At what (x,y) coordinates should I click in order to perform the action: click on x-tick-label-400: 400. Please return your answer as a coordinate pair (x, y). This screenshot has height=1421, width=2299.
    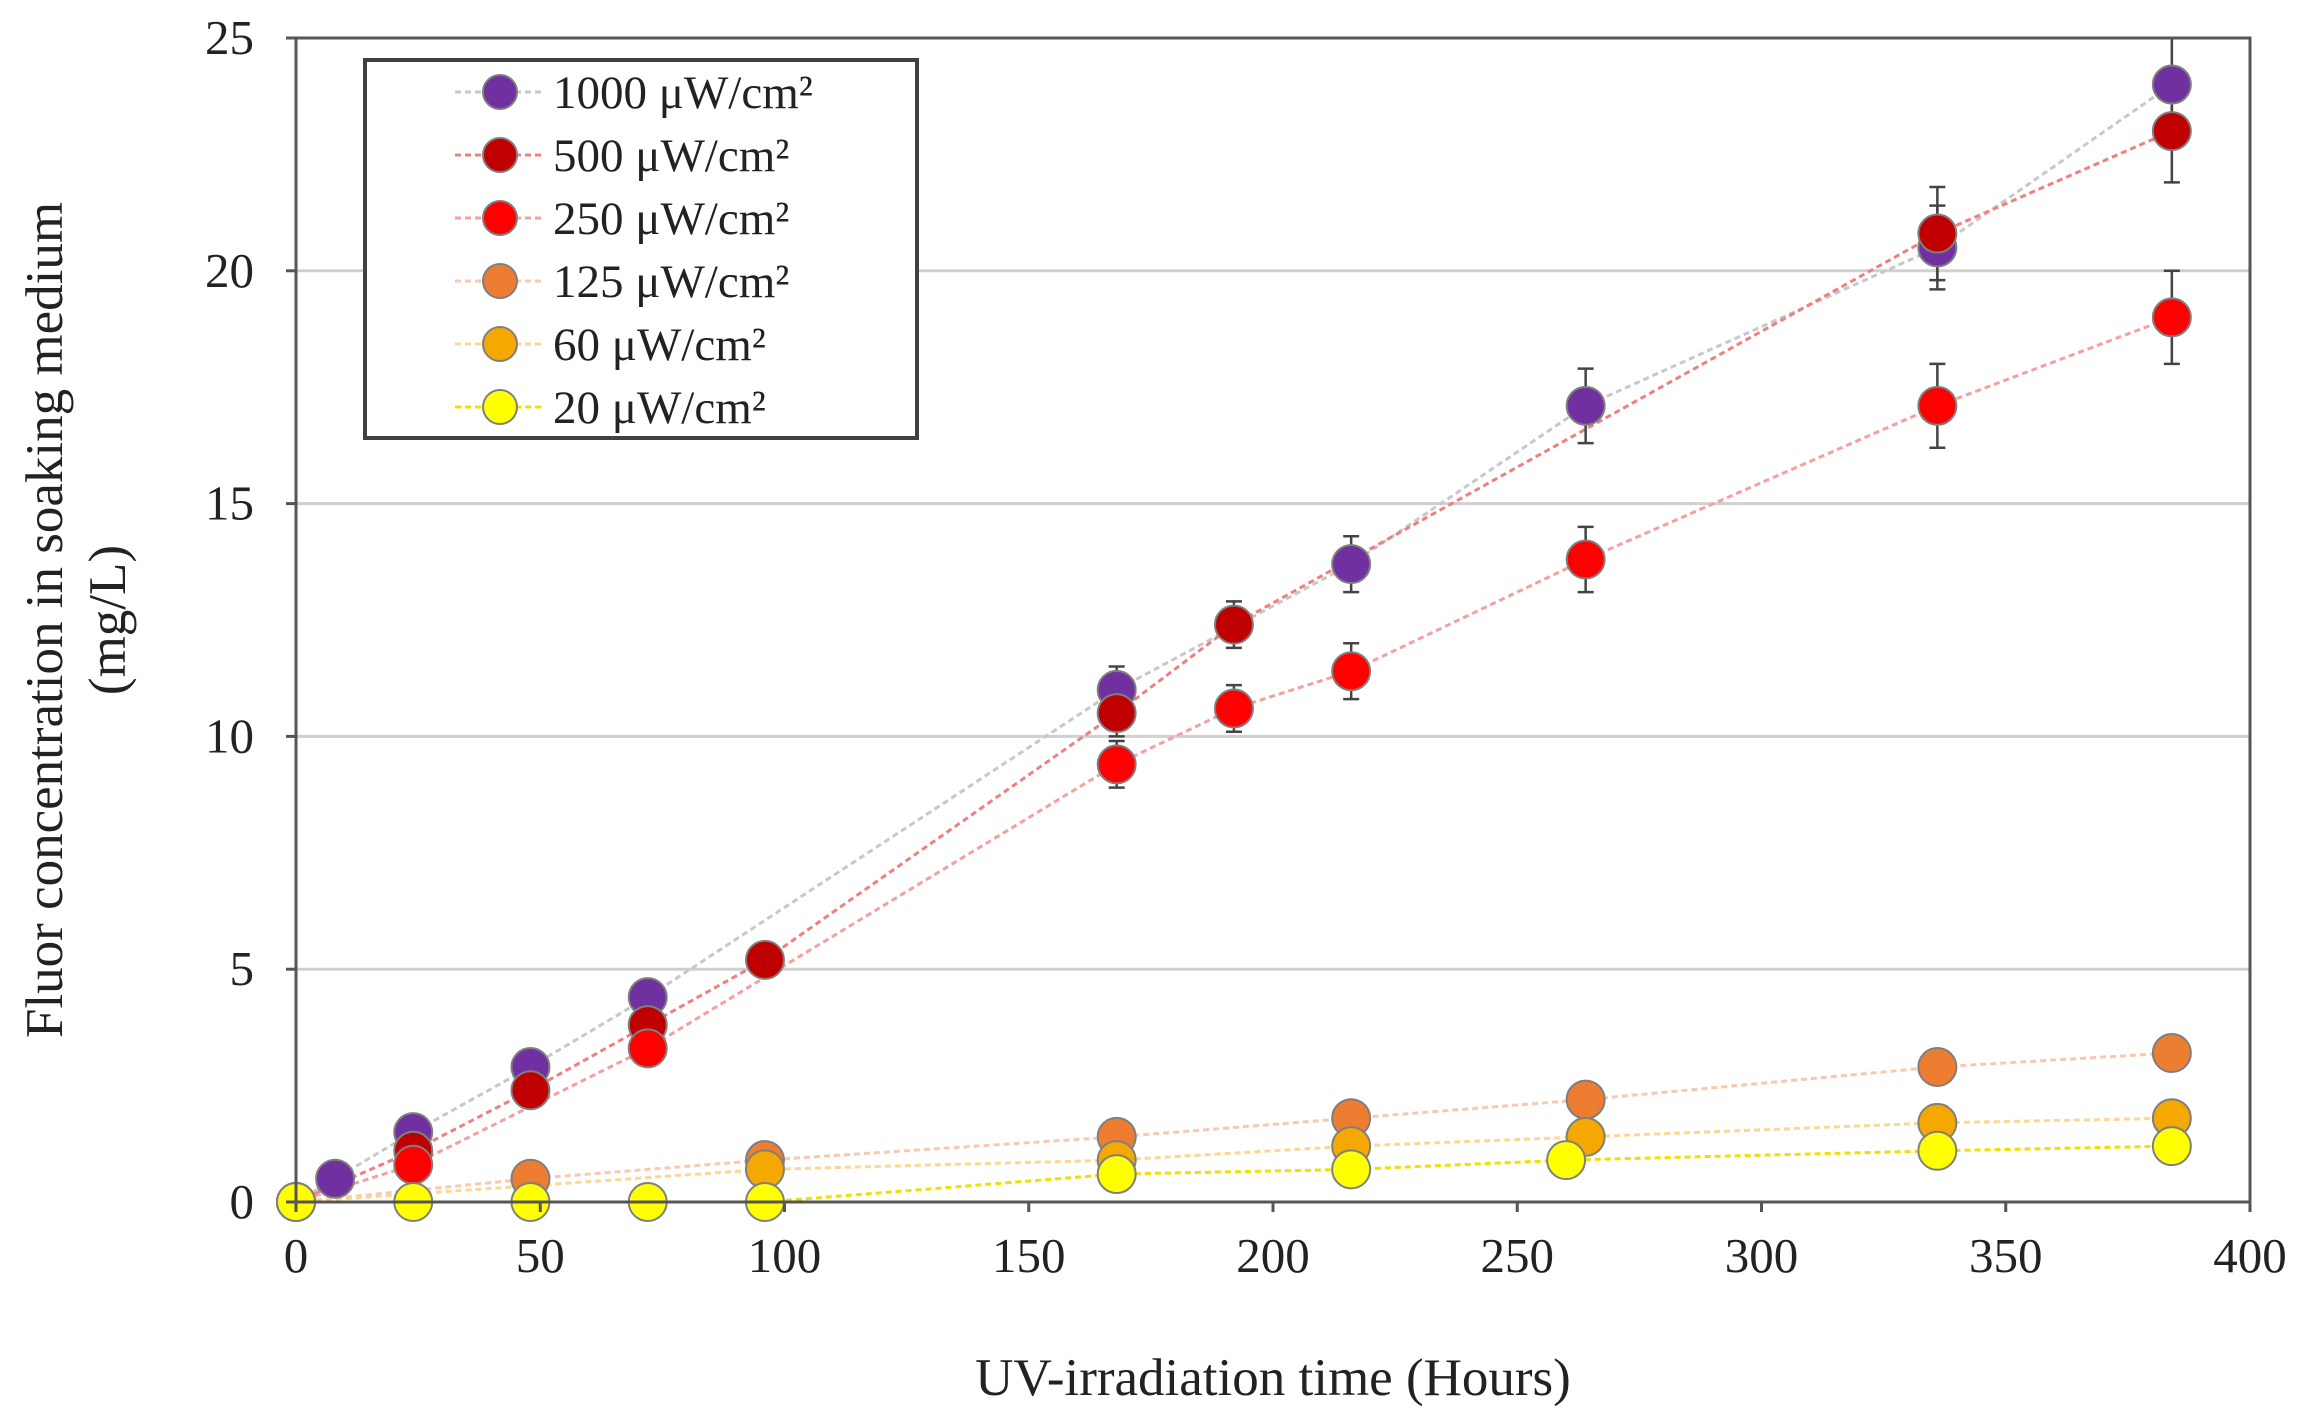
    Looking at the image, I should click on (2250, 1255).